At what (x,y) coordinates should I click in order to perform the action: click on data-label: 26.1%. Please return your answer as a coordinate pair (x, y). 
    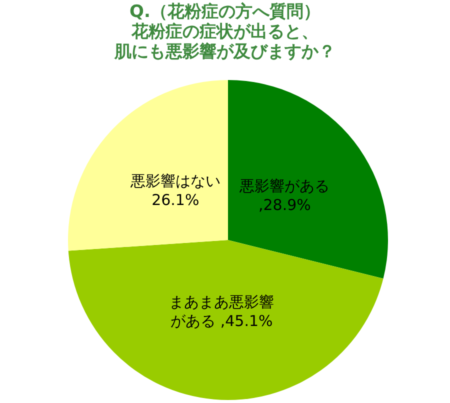
    Looking at the image, I should click on (176, 199).